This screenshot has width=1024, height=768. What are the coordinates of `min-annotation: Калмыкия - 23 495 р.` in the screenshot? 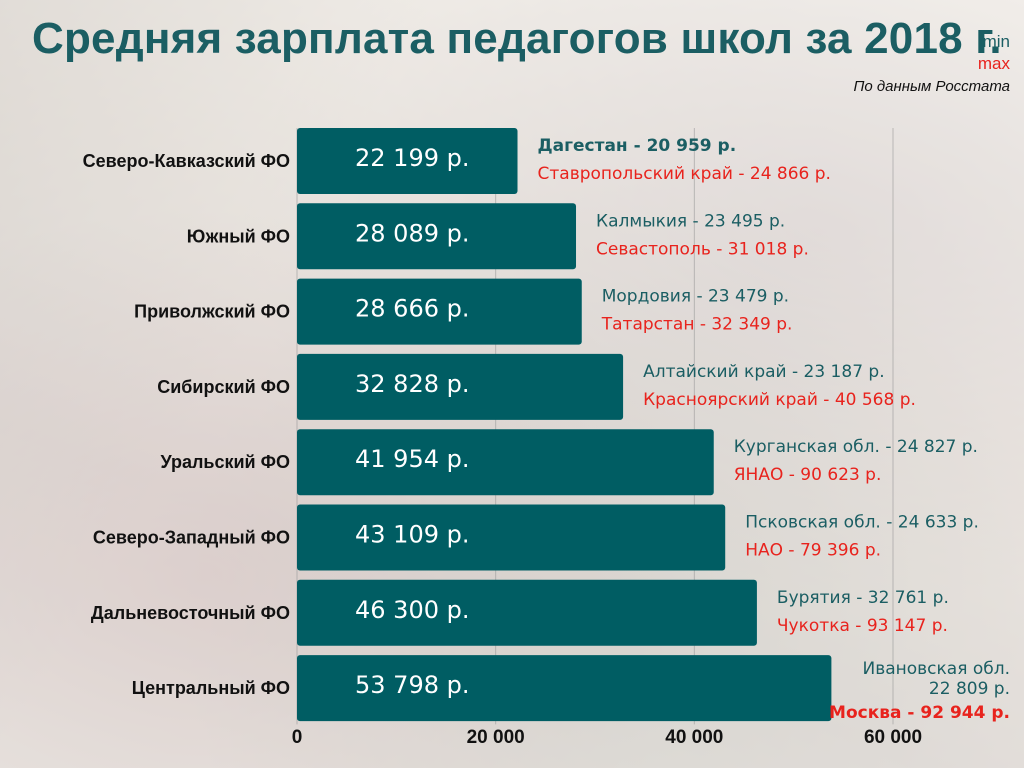 It's located at (690, 221).